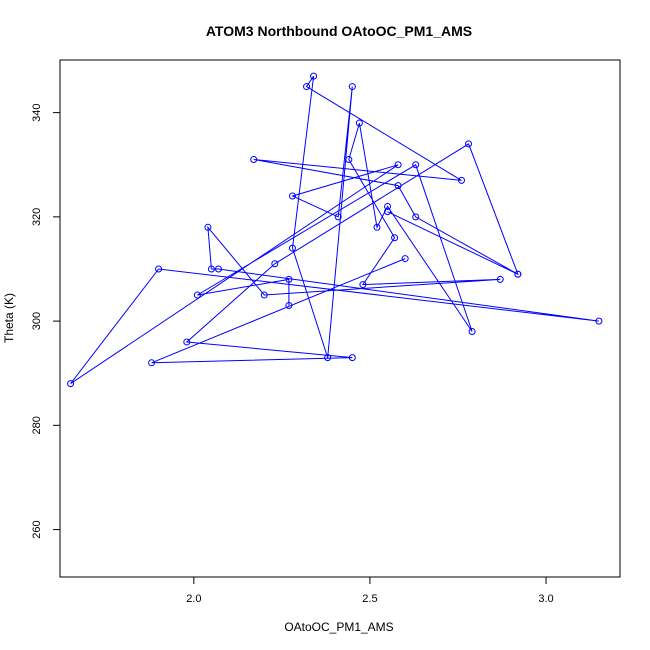 This screenshot has height=650, width=650. I want to click on x-tick-label: 3.0, so click(545, 599).